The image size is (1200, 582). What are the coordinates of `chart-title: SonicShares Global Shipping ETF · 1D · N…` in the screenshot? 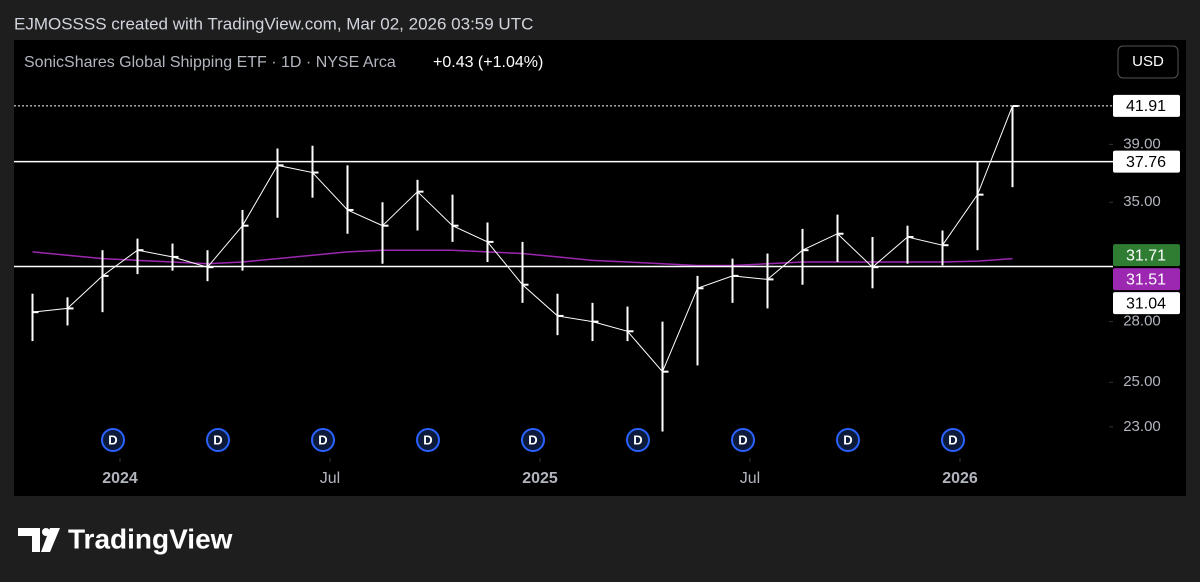 It's located at (210, 62).